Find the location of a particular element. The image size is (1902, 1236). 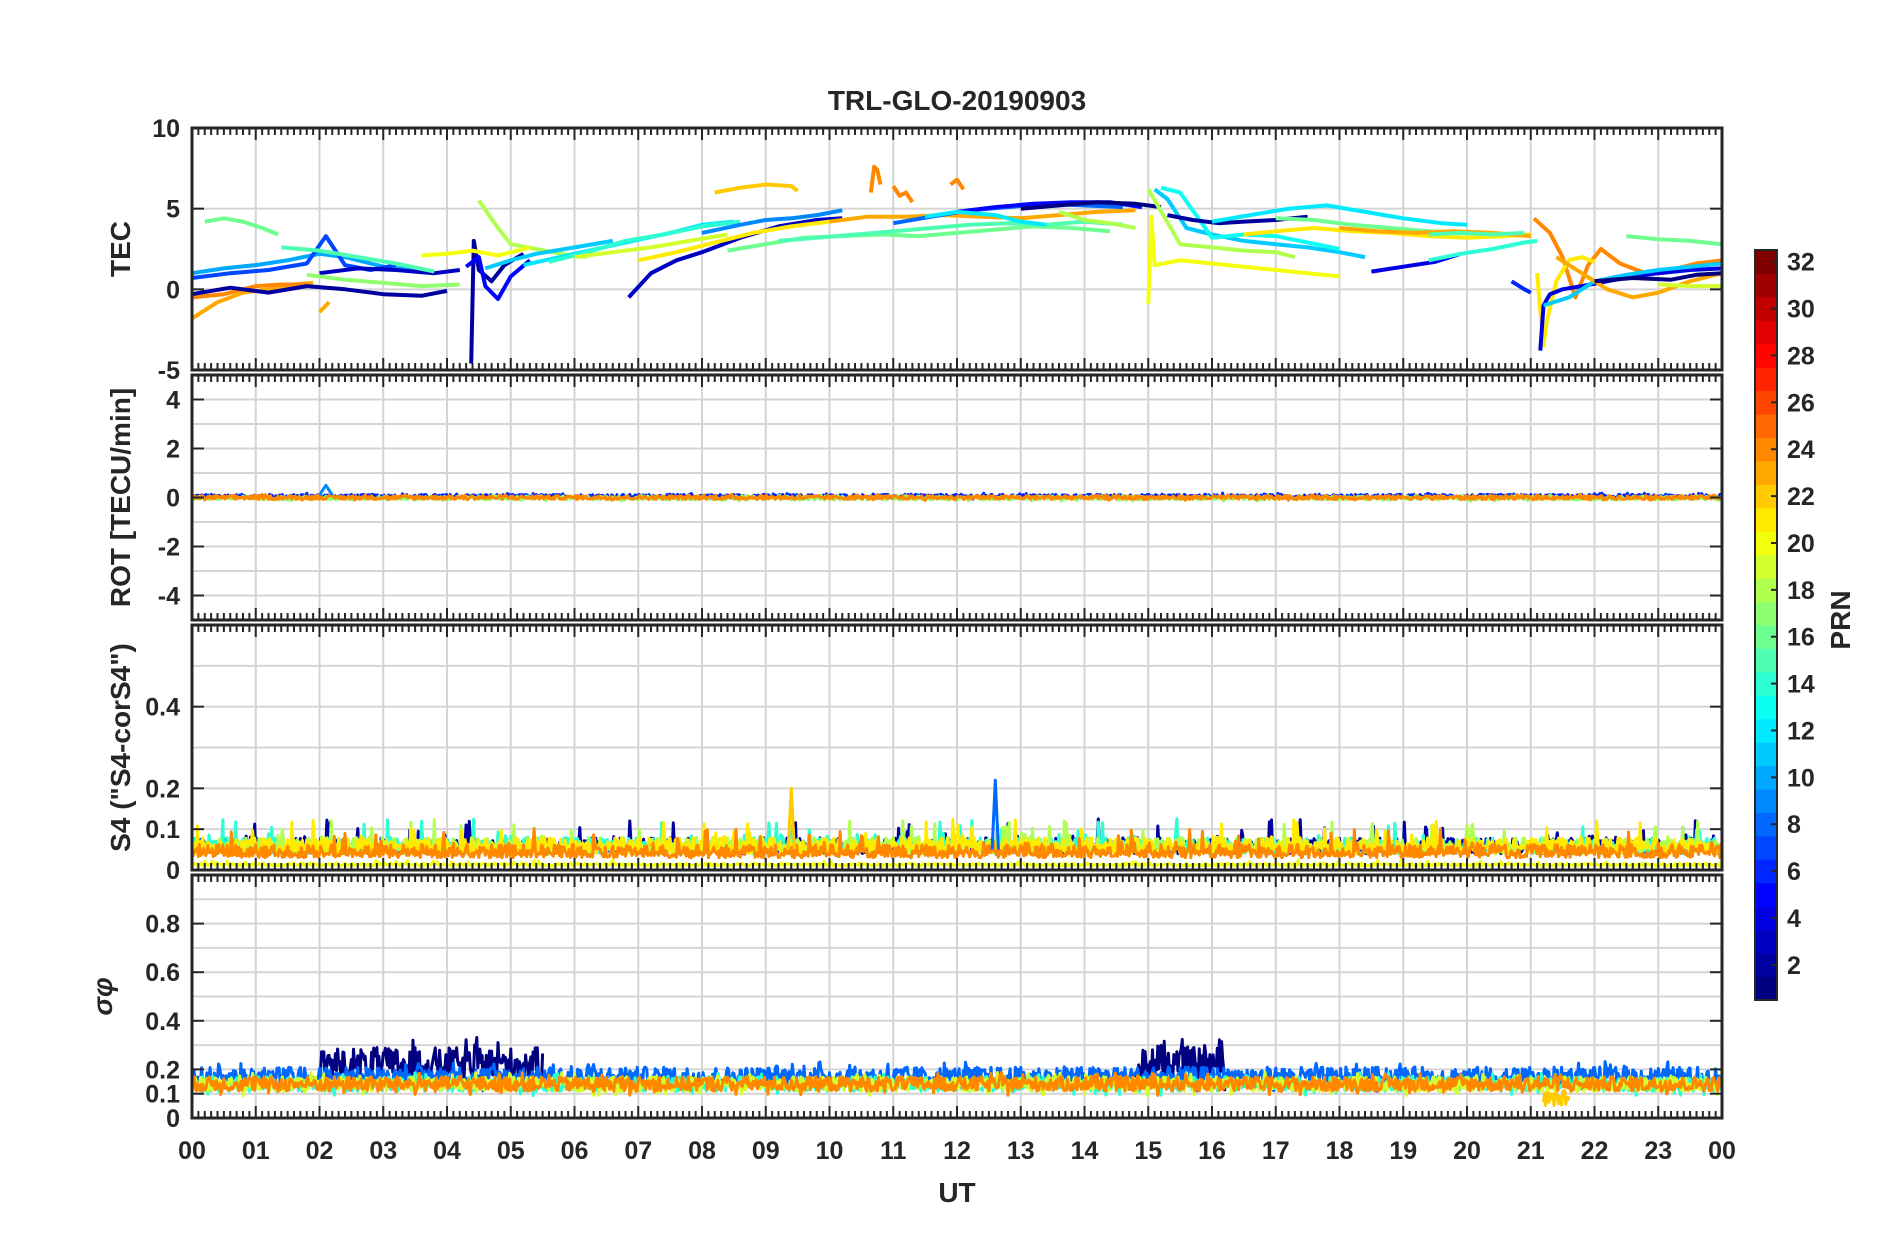

panel-rot-ytick-label: 4 is located at coordinates (173, 401).